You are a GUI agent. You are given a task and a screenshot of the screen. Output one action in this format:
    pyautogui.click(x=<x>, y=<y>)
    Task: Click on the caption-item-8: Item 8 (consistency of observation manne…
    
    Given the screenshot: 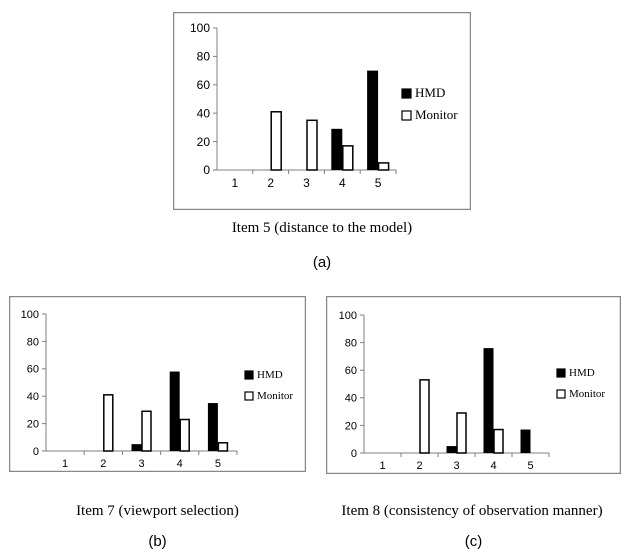 What is the action you would take?
    pyautogui.click(x=472, y=511)
    